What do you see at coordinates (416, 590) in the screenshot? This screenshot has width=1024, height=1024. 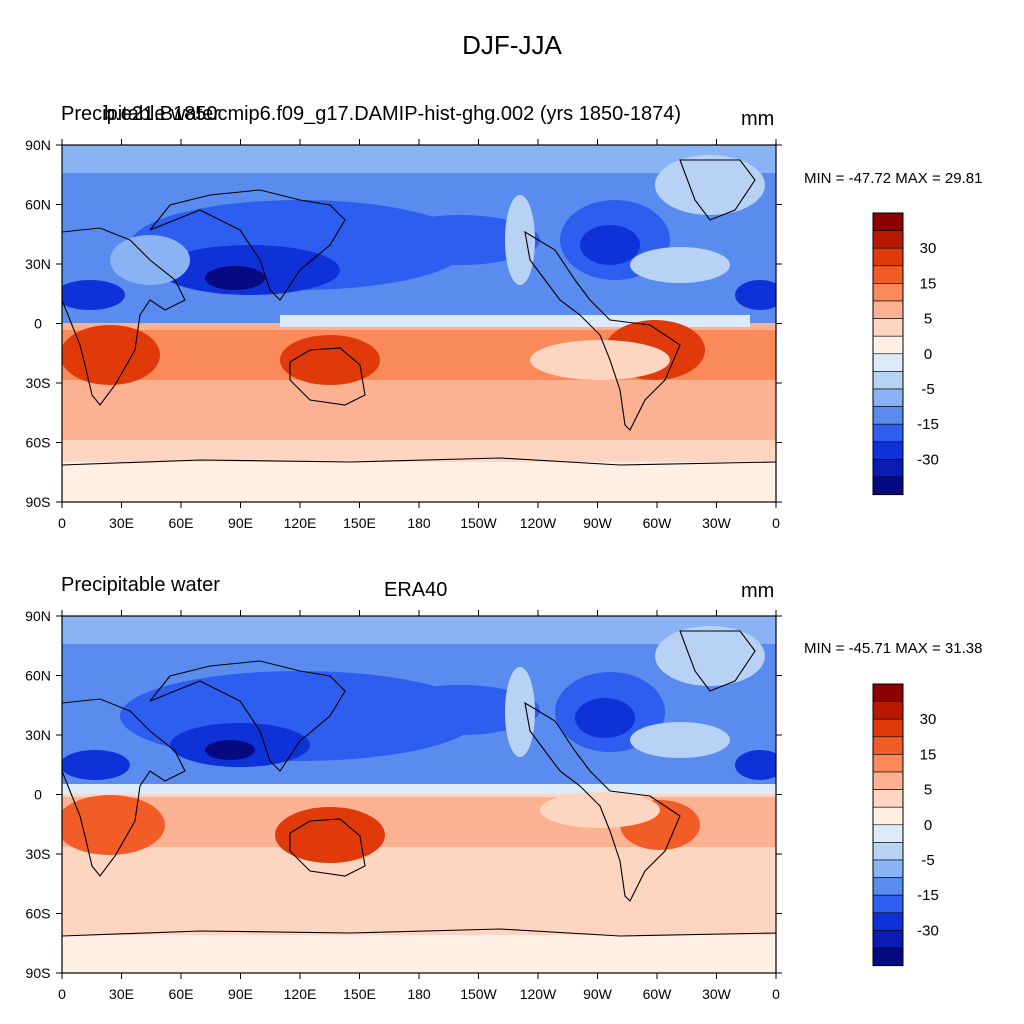 I see `panel-bottom-center-title: ERA40` at bounding box center [416, 590].